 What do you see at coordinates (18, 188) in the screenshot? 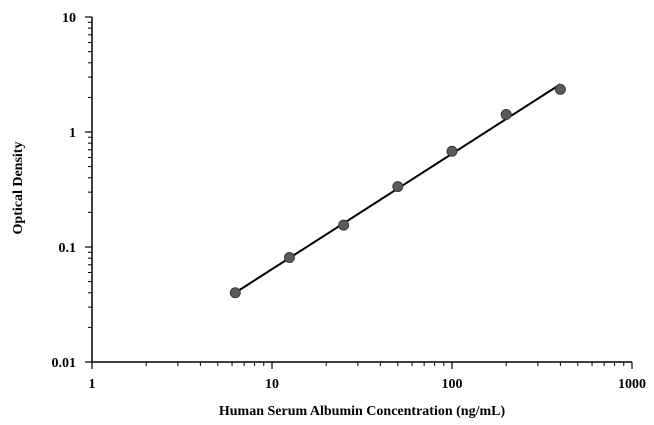
I see `y-axis-title: Optical Density` at bounding box center [18, 188].